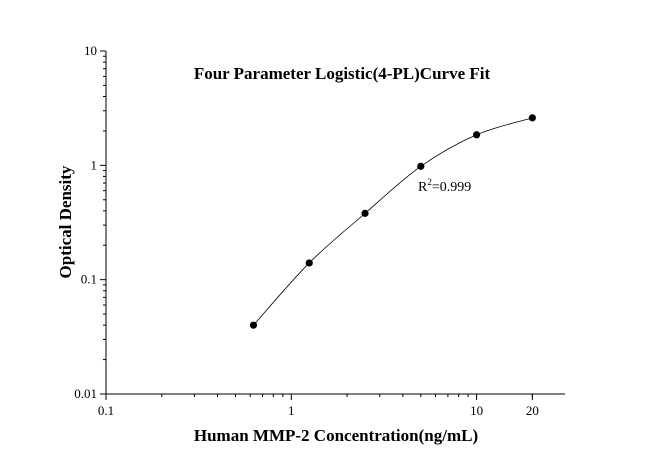  Describe the element at coordinates (423, 187) in the screenshot. I see `r-squared-prefix: R` at that location.